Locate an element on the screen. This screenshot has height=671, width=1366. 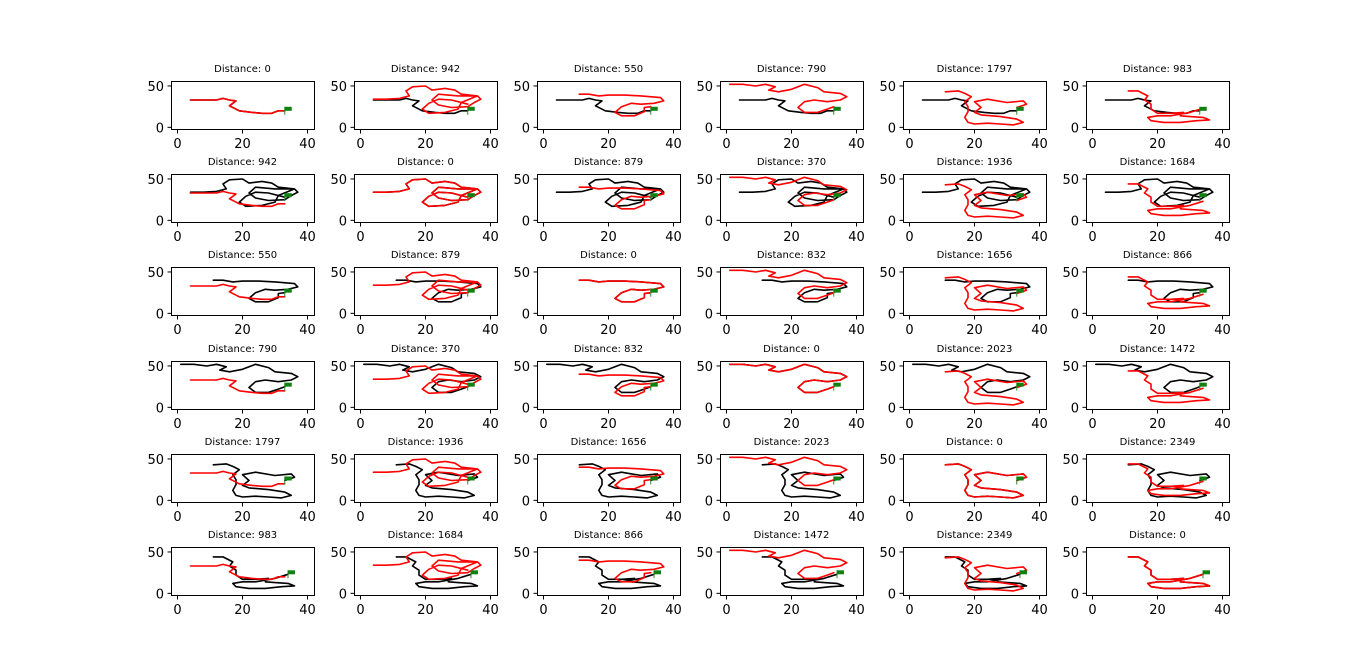
subplot-title: Distance: 1936 is located at coordinates (426, 442).